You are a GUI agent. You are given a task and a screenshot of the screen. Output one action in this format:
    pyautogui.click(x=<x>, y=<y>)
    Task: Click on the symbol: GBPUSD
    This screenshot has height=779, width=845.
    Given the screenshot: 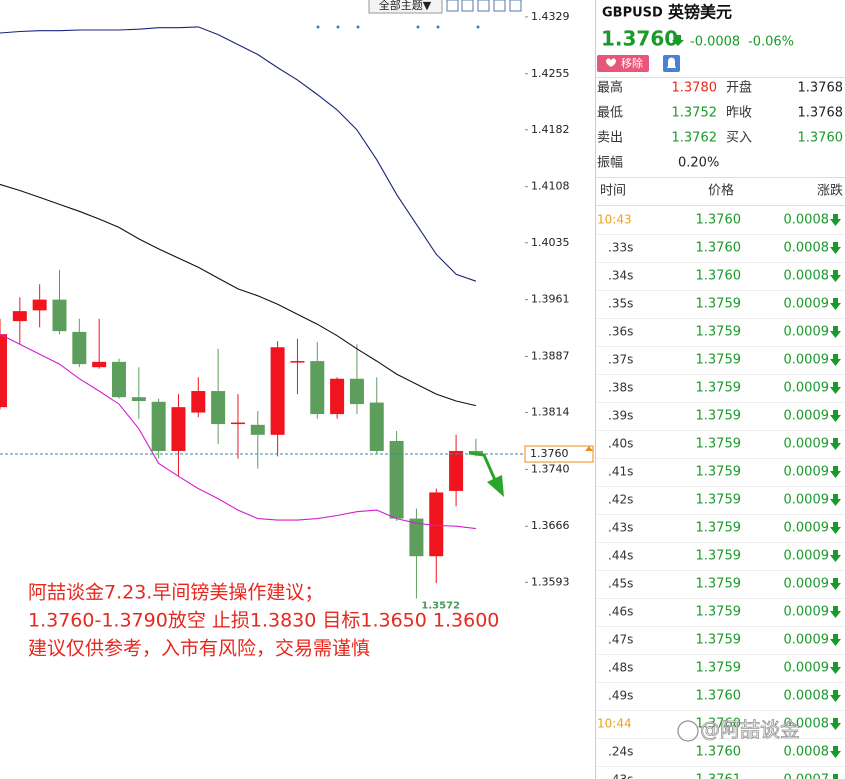 What is the action you would take?
    pyautogui.click(x=632, y=13)
    